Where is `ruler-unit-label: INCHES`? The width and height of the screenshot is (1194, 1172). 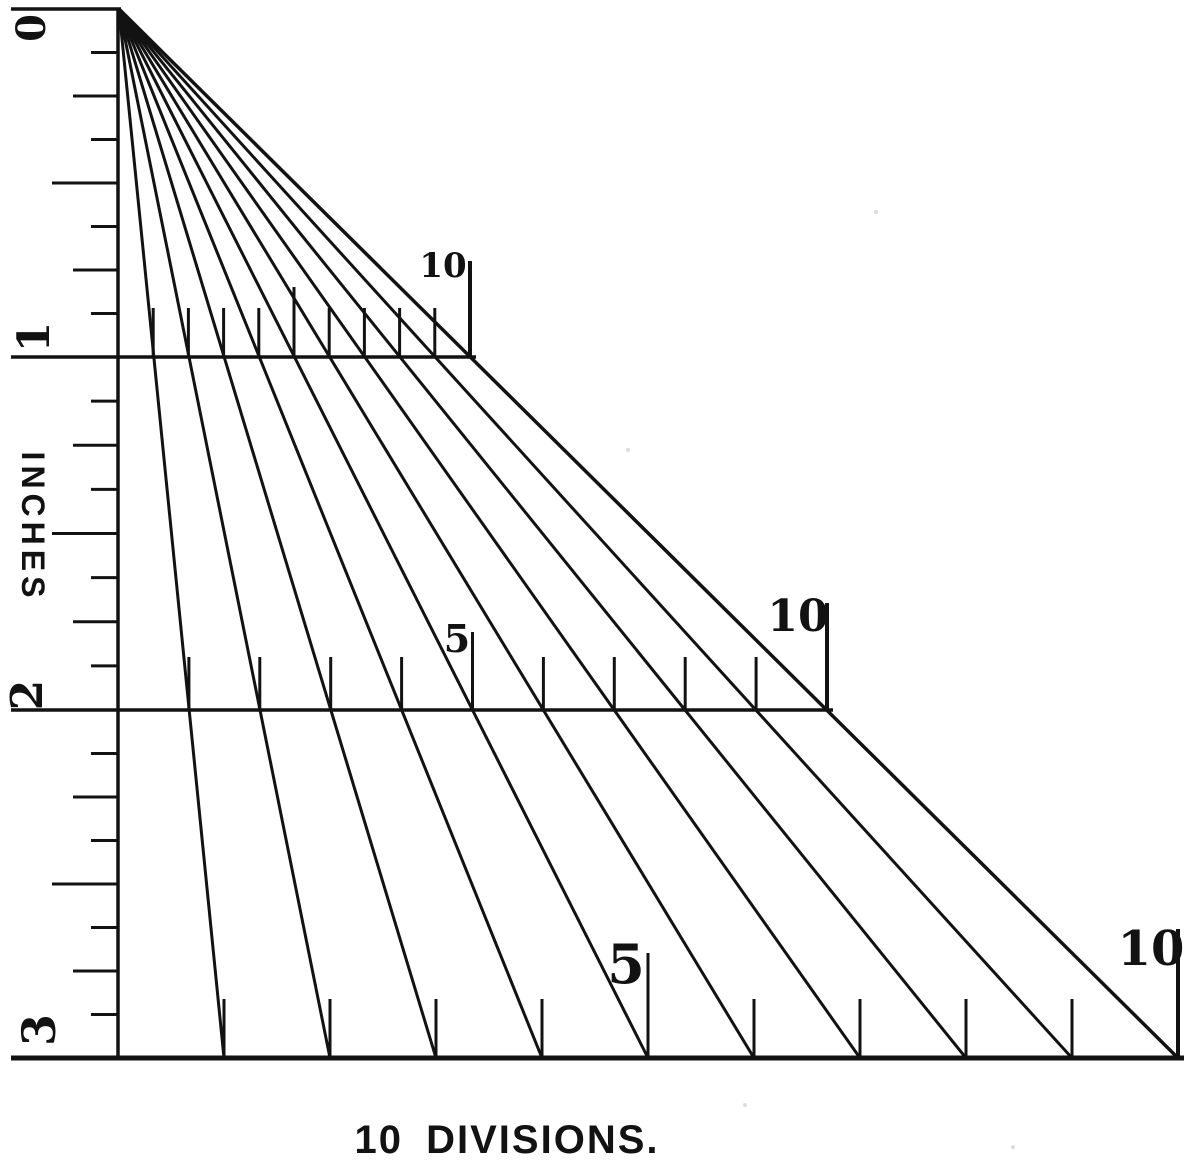
ruler-unit-label: INCHES is located at coordinates (33, 527).